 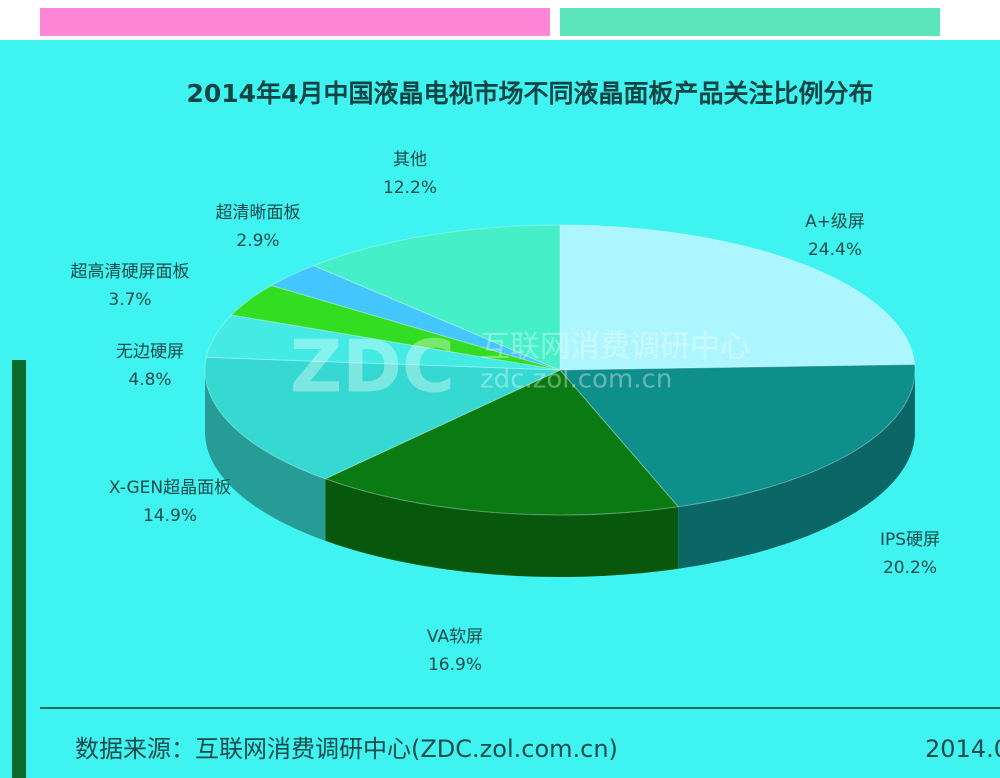 I want to click on chart-title: 2014年4月中国液晶电视市场不同液晶面板产品关注比例分布, so click(x=530, y=93).